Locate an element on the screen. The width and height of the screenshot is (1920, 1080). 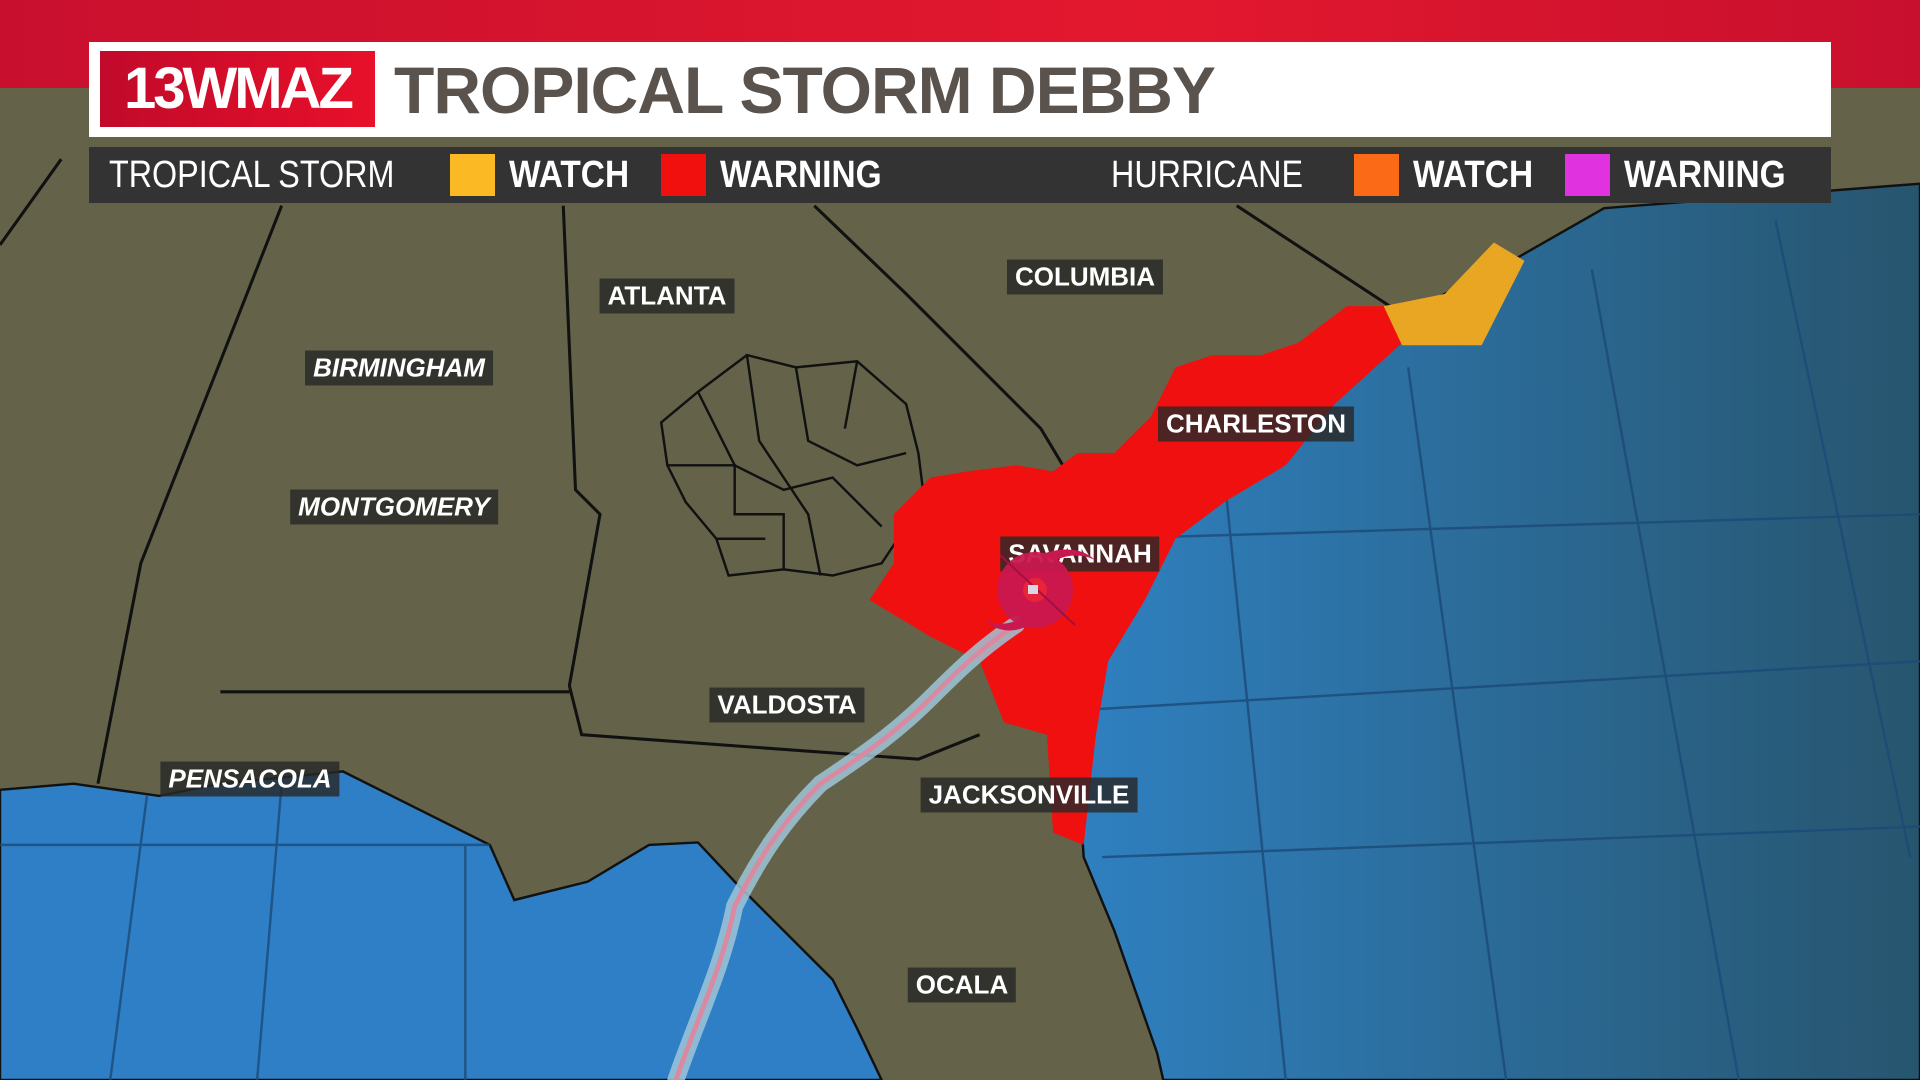
city-label-valdosta: VALDOSTA is located at coordinates (787, 705).